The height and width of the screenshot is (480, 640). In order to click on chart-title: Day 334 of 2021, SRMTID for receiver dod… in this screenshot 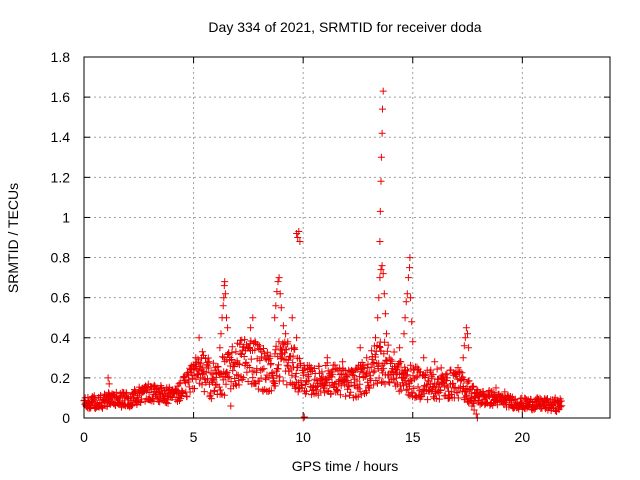, I will do `click(344, 27)`.